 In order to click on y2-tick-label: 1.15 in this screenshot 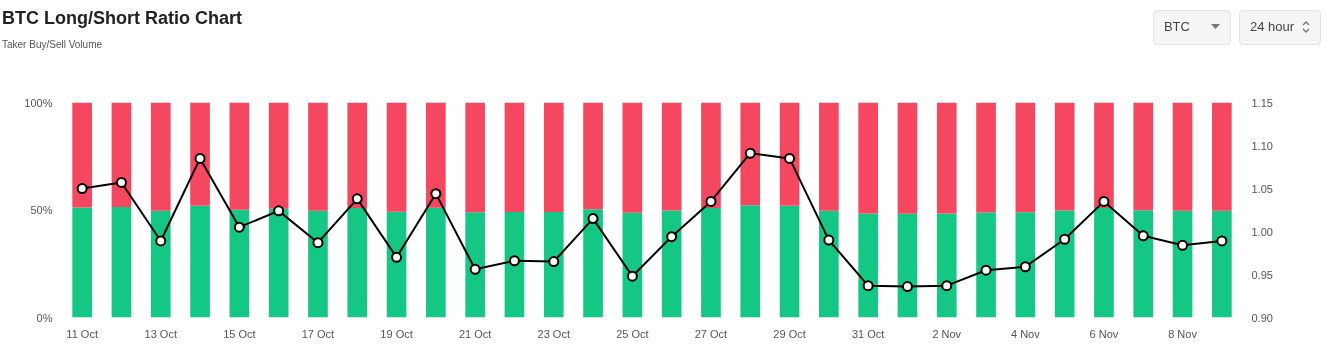, I will do `click(1262, 102)`.